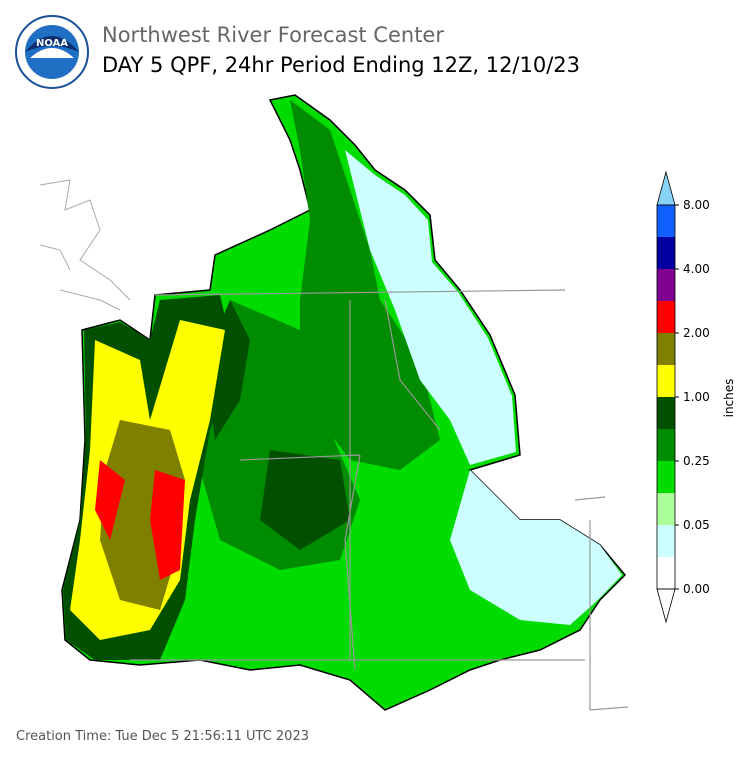 The height and width of the screenshot is (760, 756). Describe the element at coordinates (52, 43) in the screenshot. I see `logo-text: NOAA` at that location.